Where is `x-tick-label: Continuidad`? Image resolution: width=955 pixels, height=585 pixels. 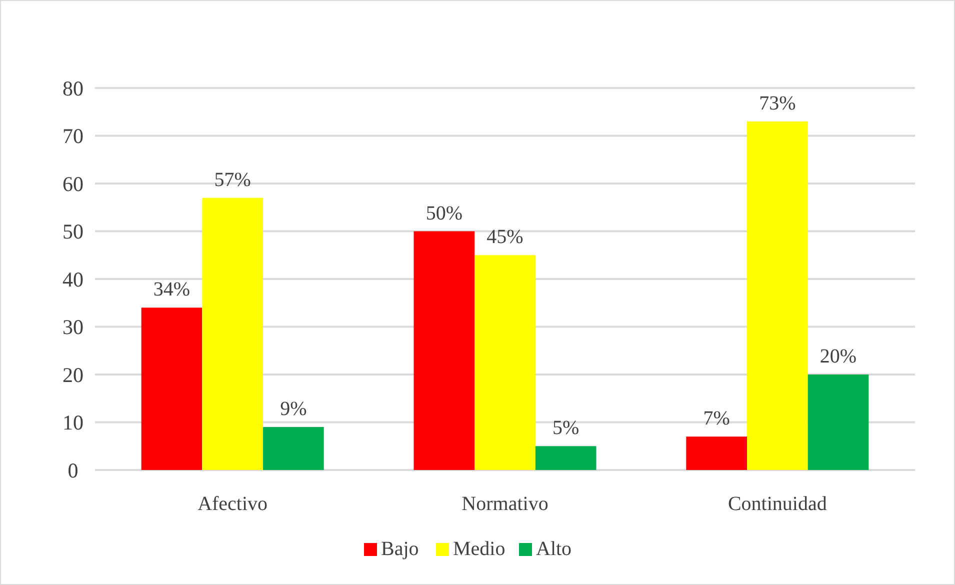
x-tick-label: Continuidad is located at coordinates (777, 504).